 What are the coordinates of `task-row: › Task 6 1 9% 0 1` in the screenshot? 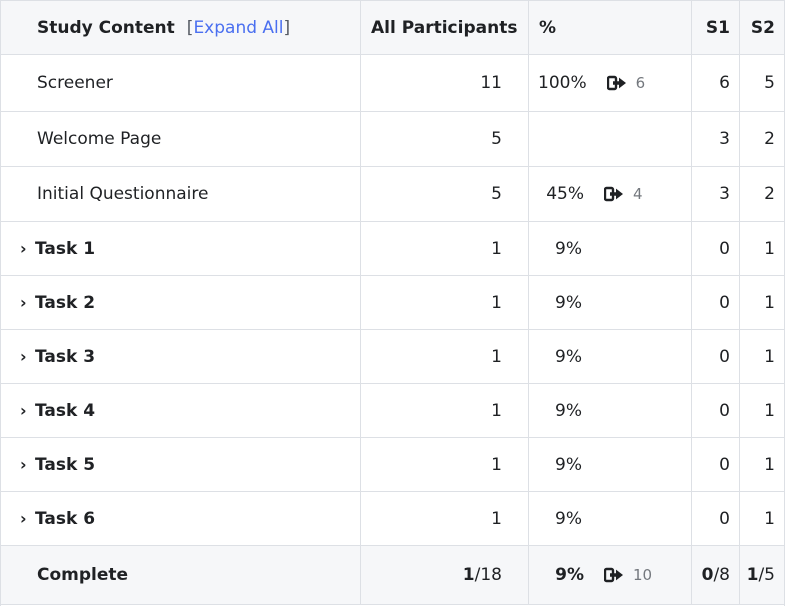 It's located at (392, 519).